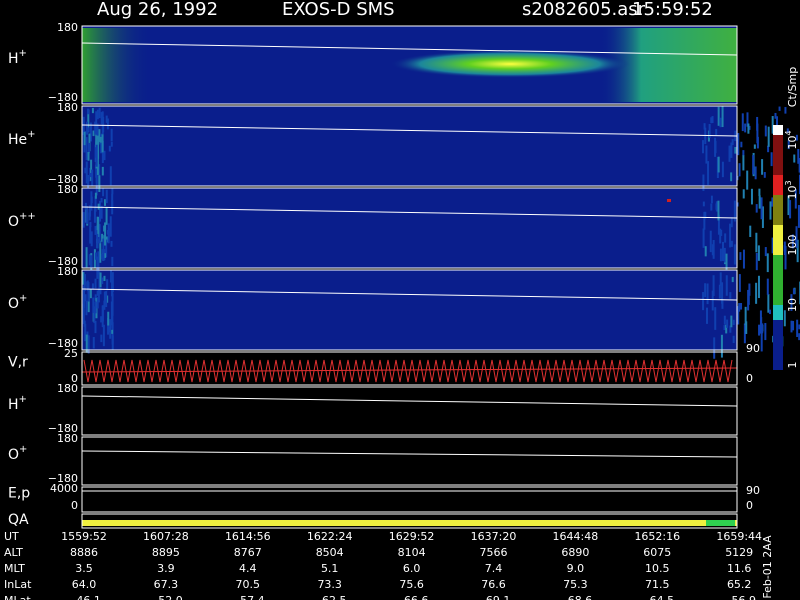 This screenshot has width=800, height=600. Describe the element at coordinates (19, 494) in the screenshot. I see `panel-label-species: E,p` at that location.